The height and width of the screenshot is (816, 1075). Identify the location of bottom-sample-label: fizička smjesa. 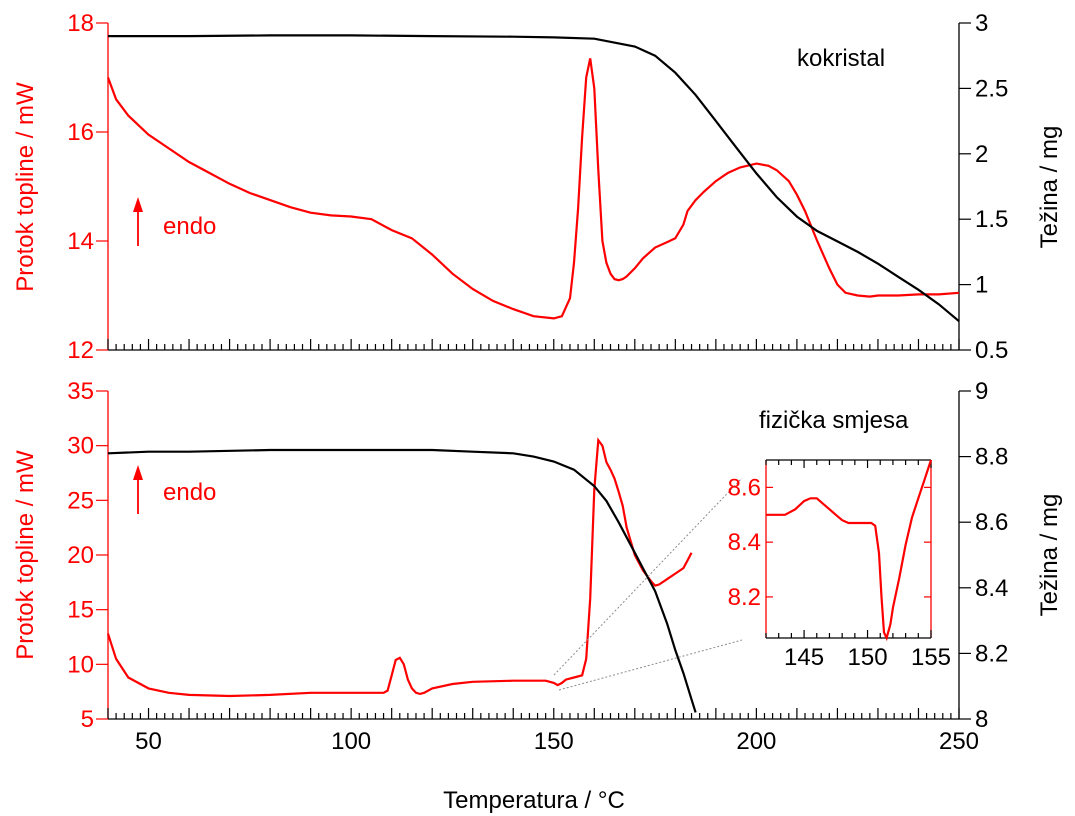
(834, 420).